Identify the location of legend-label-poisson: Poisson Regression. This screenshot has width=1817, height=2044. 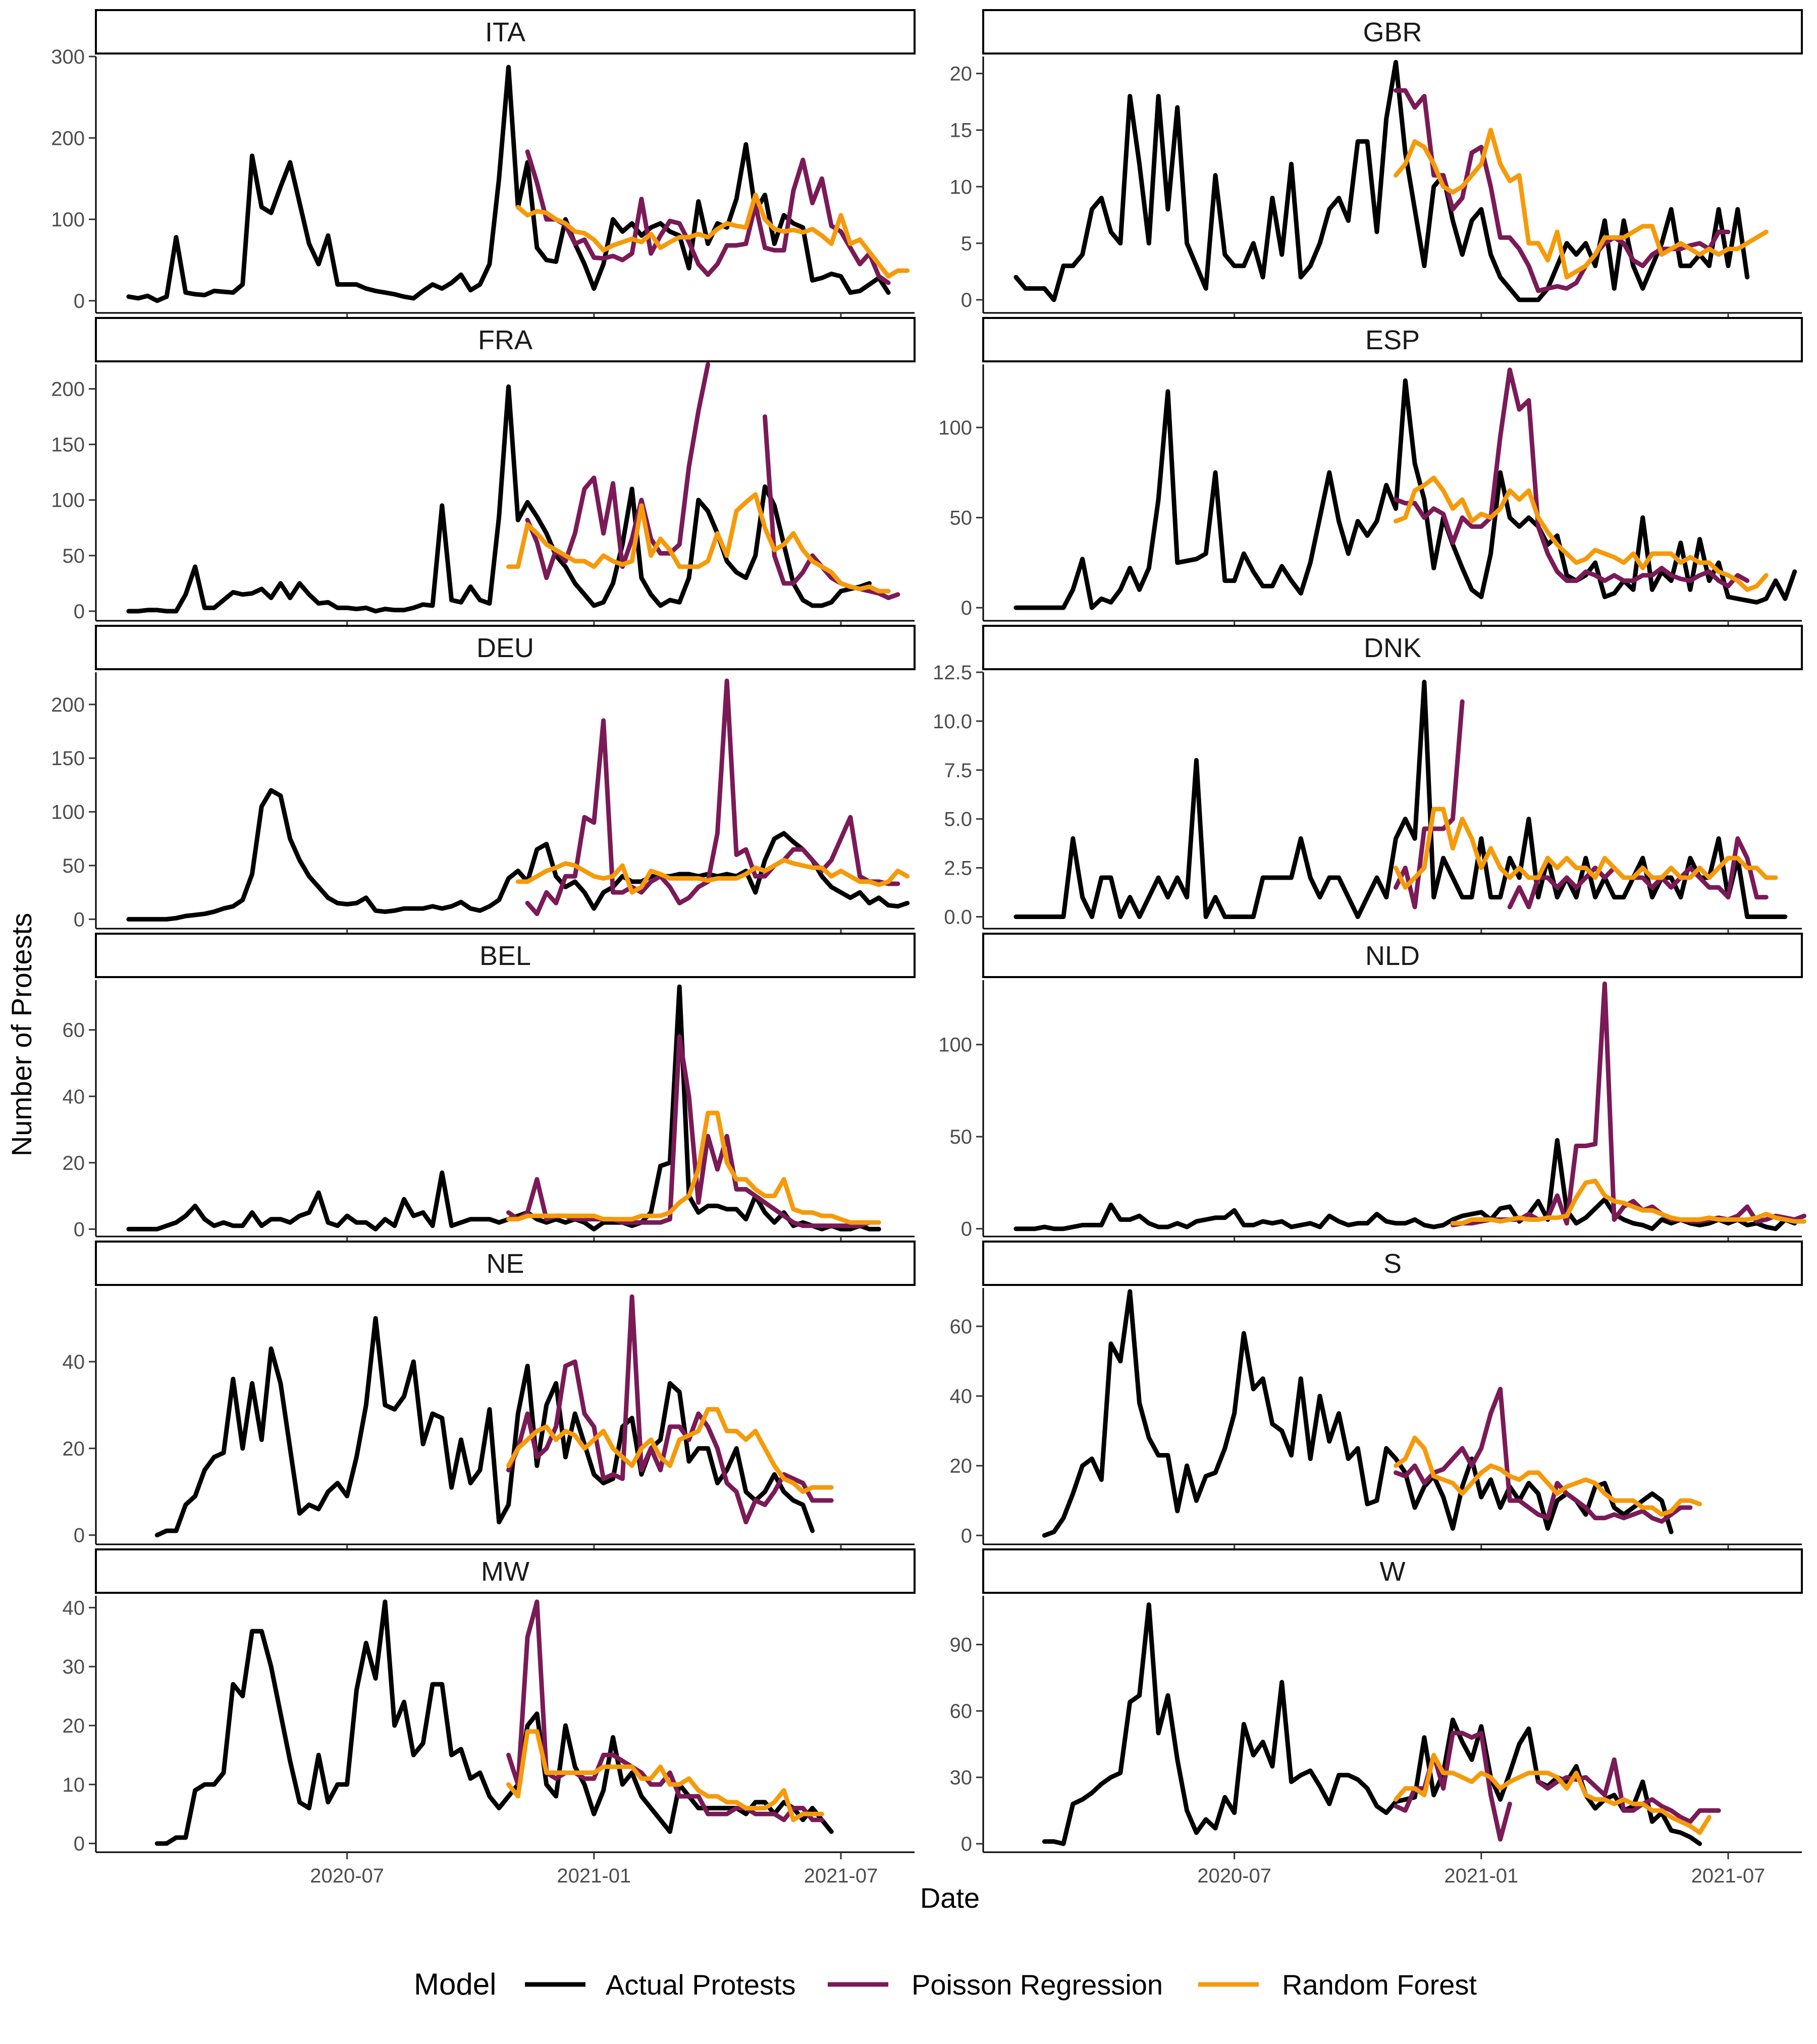
(1037, 1985).